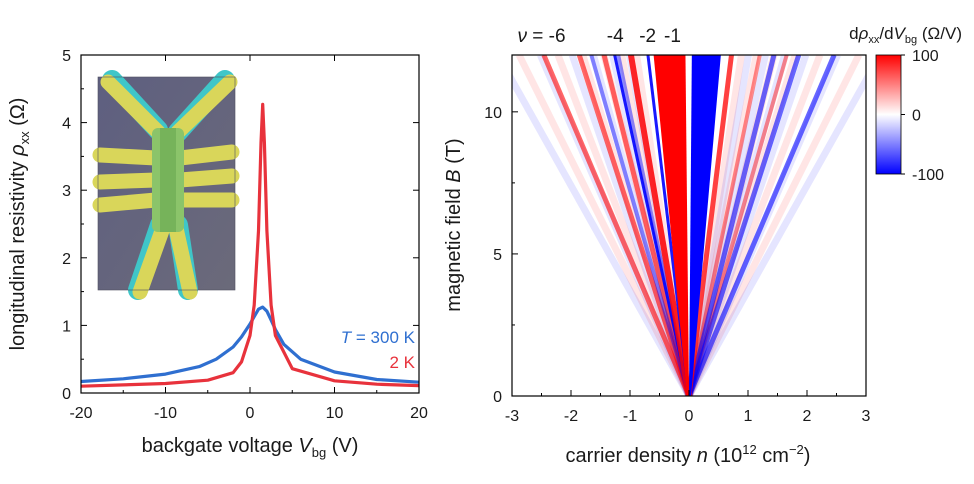  I want to click on fan-y-label: magnetic field B (T), so click(454, 224).